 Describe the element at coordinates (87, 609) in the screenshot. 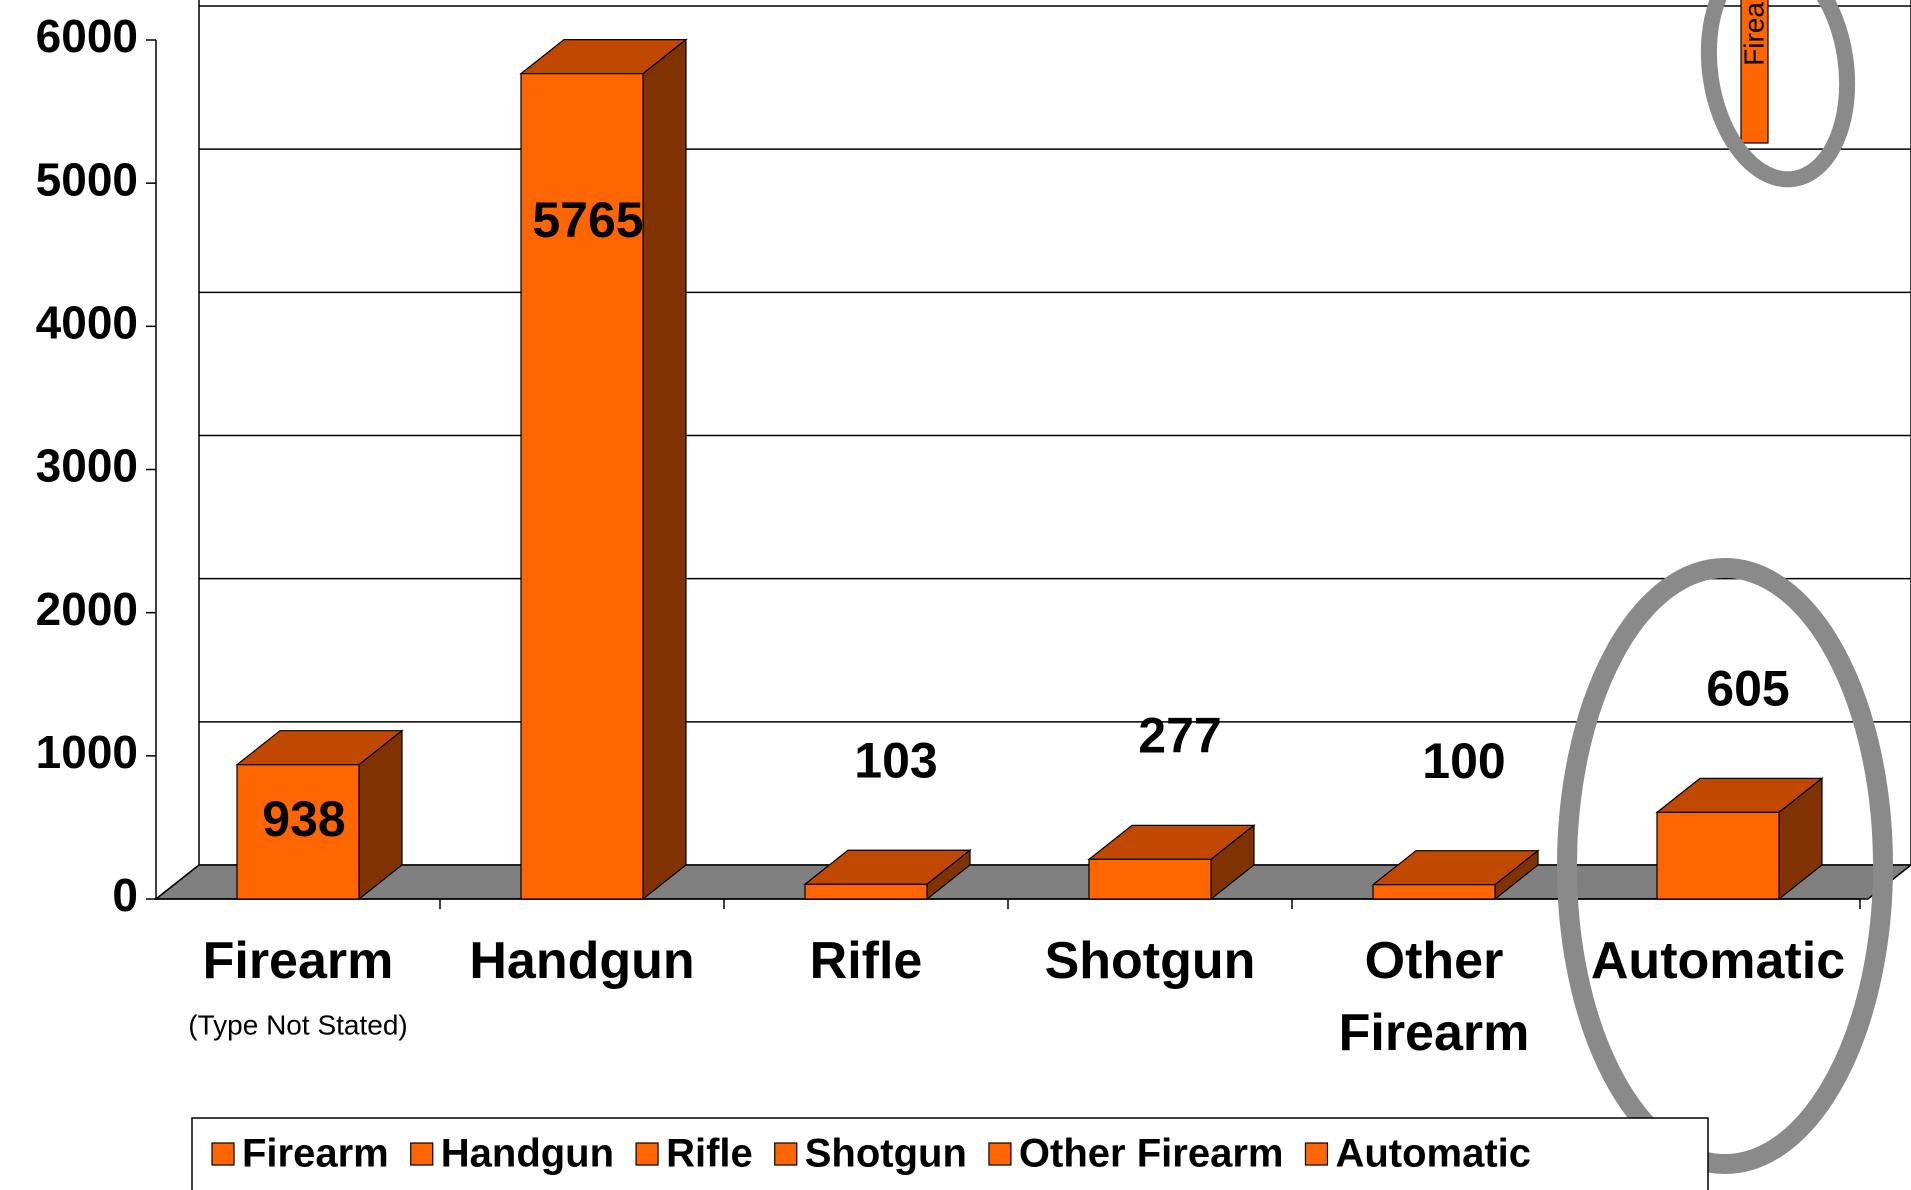

I see `y-tick-label: 2000` at that location.